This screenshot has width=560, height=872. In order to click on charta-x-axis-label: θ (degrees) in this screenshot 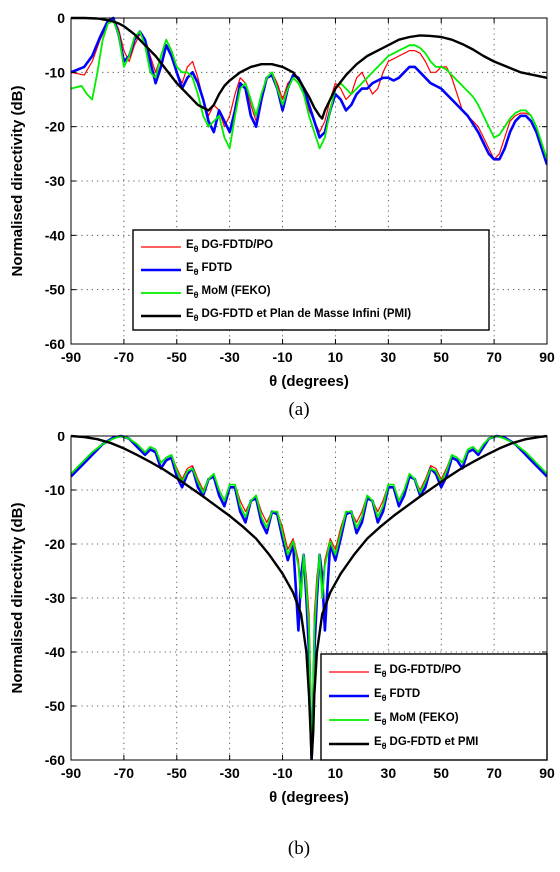, I will do `click(309, 381)`.